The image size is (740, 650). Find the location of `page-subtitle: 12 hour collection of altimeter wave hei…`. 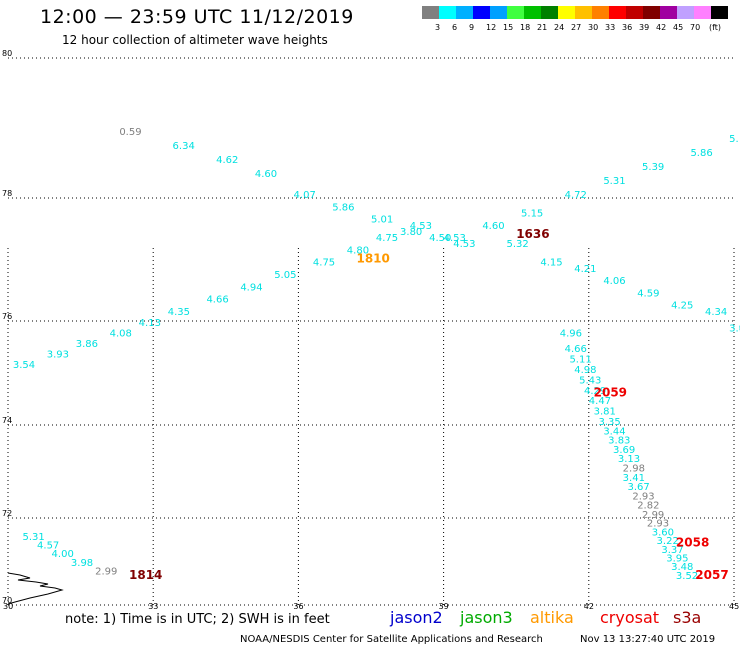

page-subtitle: 12 hour collection of altimeter wave hei… is located at coordinates (195, 40).